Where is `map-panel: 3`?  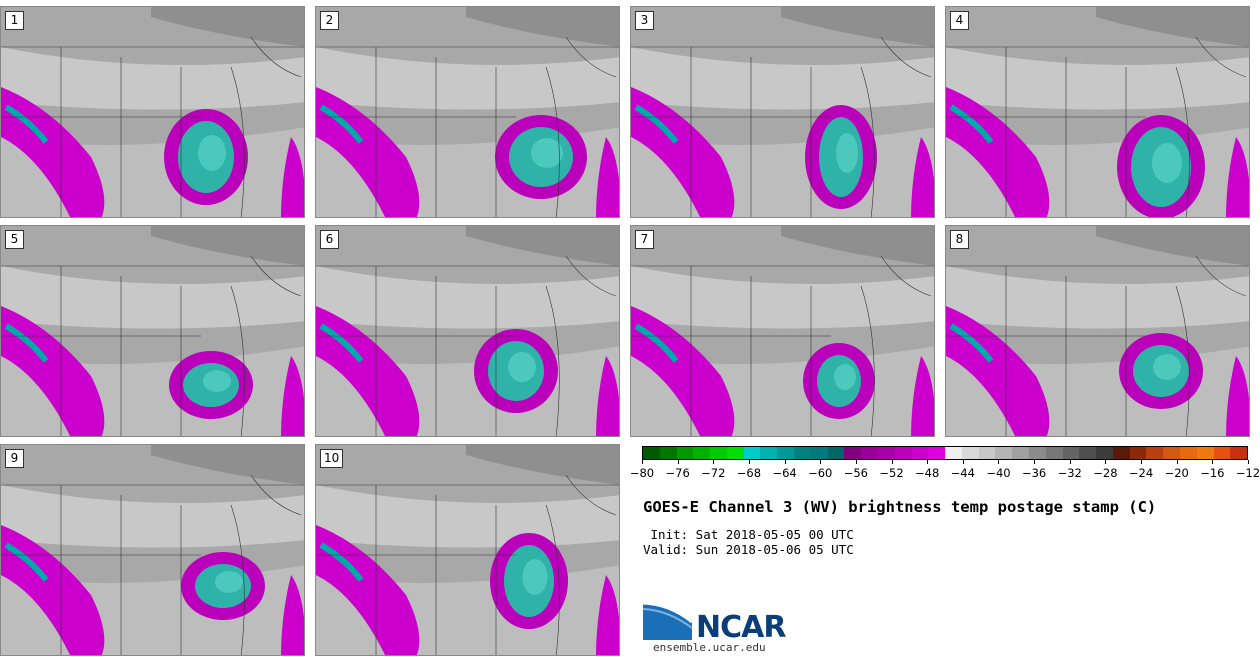
map-panel: 3 is located at coordinates (782, 112).